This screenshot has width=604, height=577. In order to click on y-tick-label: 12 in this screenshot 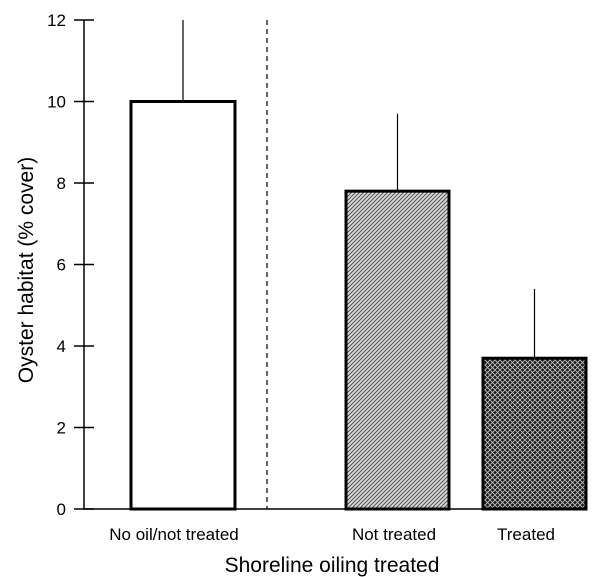, I will do `click(56, 20)`.